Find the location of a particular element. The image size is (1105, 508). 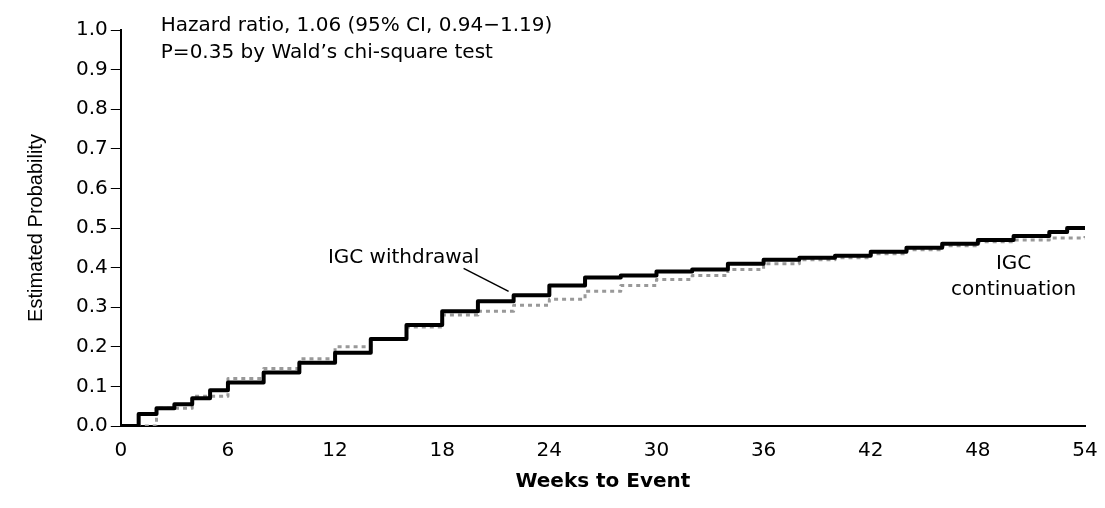

x-tick-label: 48 is located at coordinates (978, 449).